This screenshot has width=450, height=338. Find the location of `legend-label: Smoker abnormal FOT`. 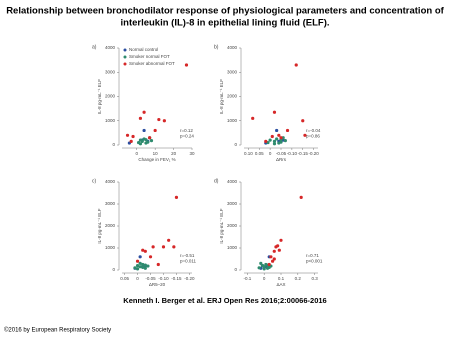

legend-label: Smoker abnormal FOT is located at coordinates (152, 63).